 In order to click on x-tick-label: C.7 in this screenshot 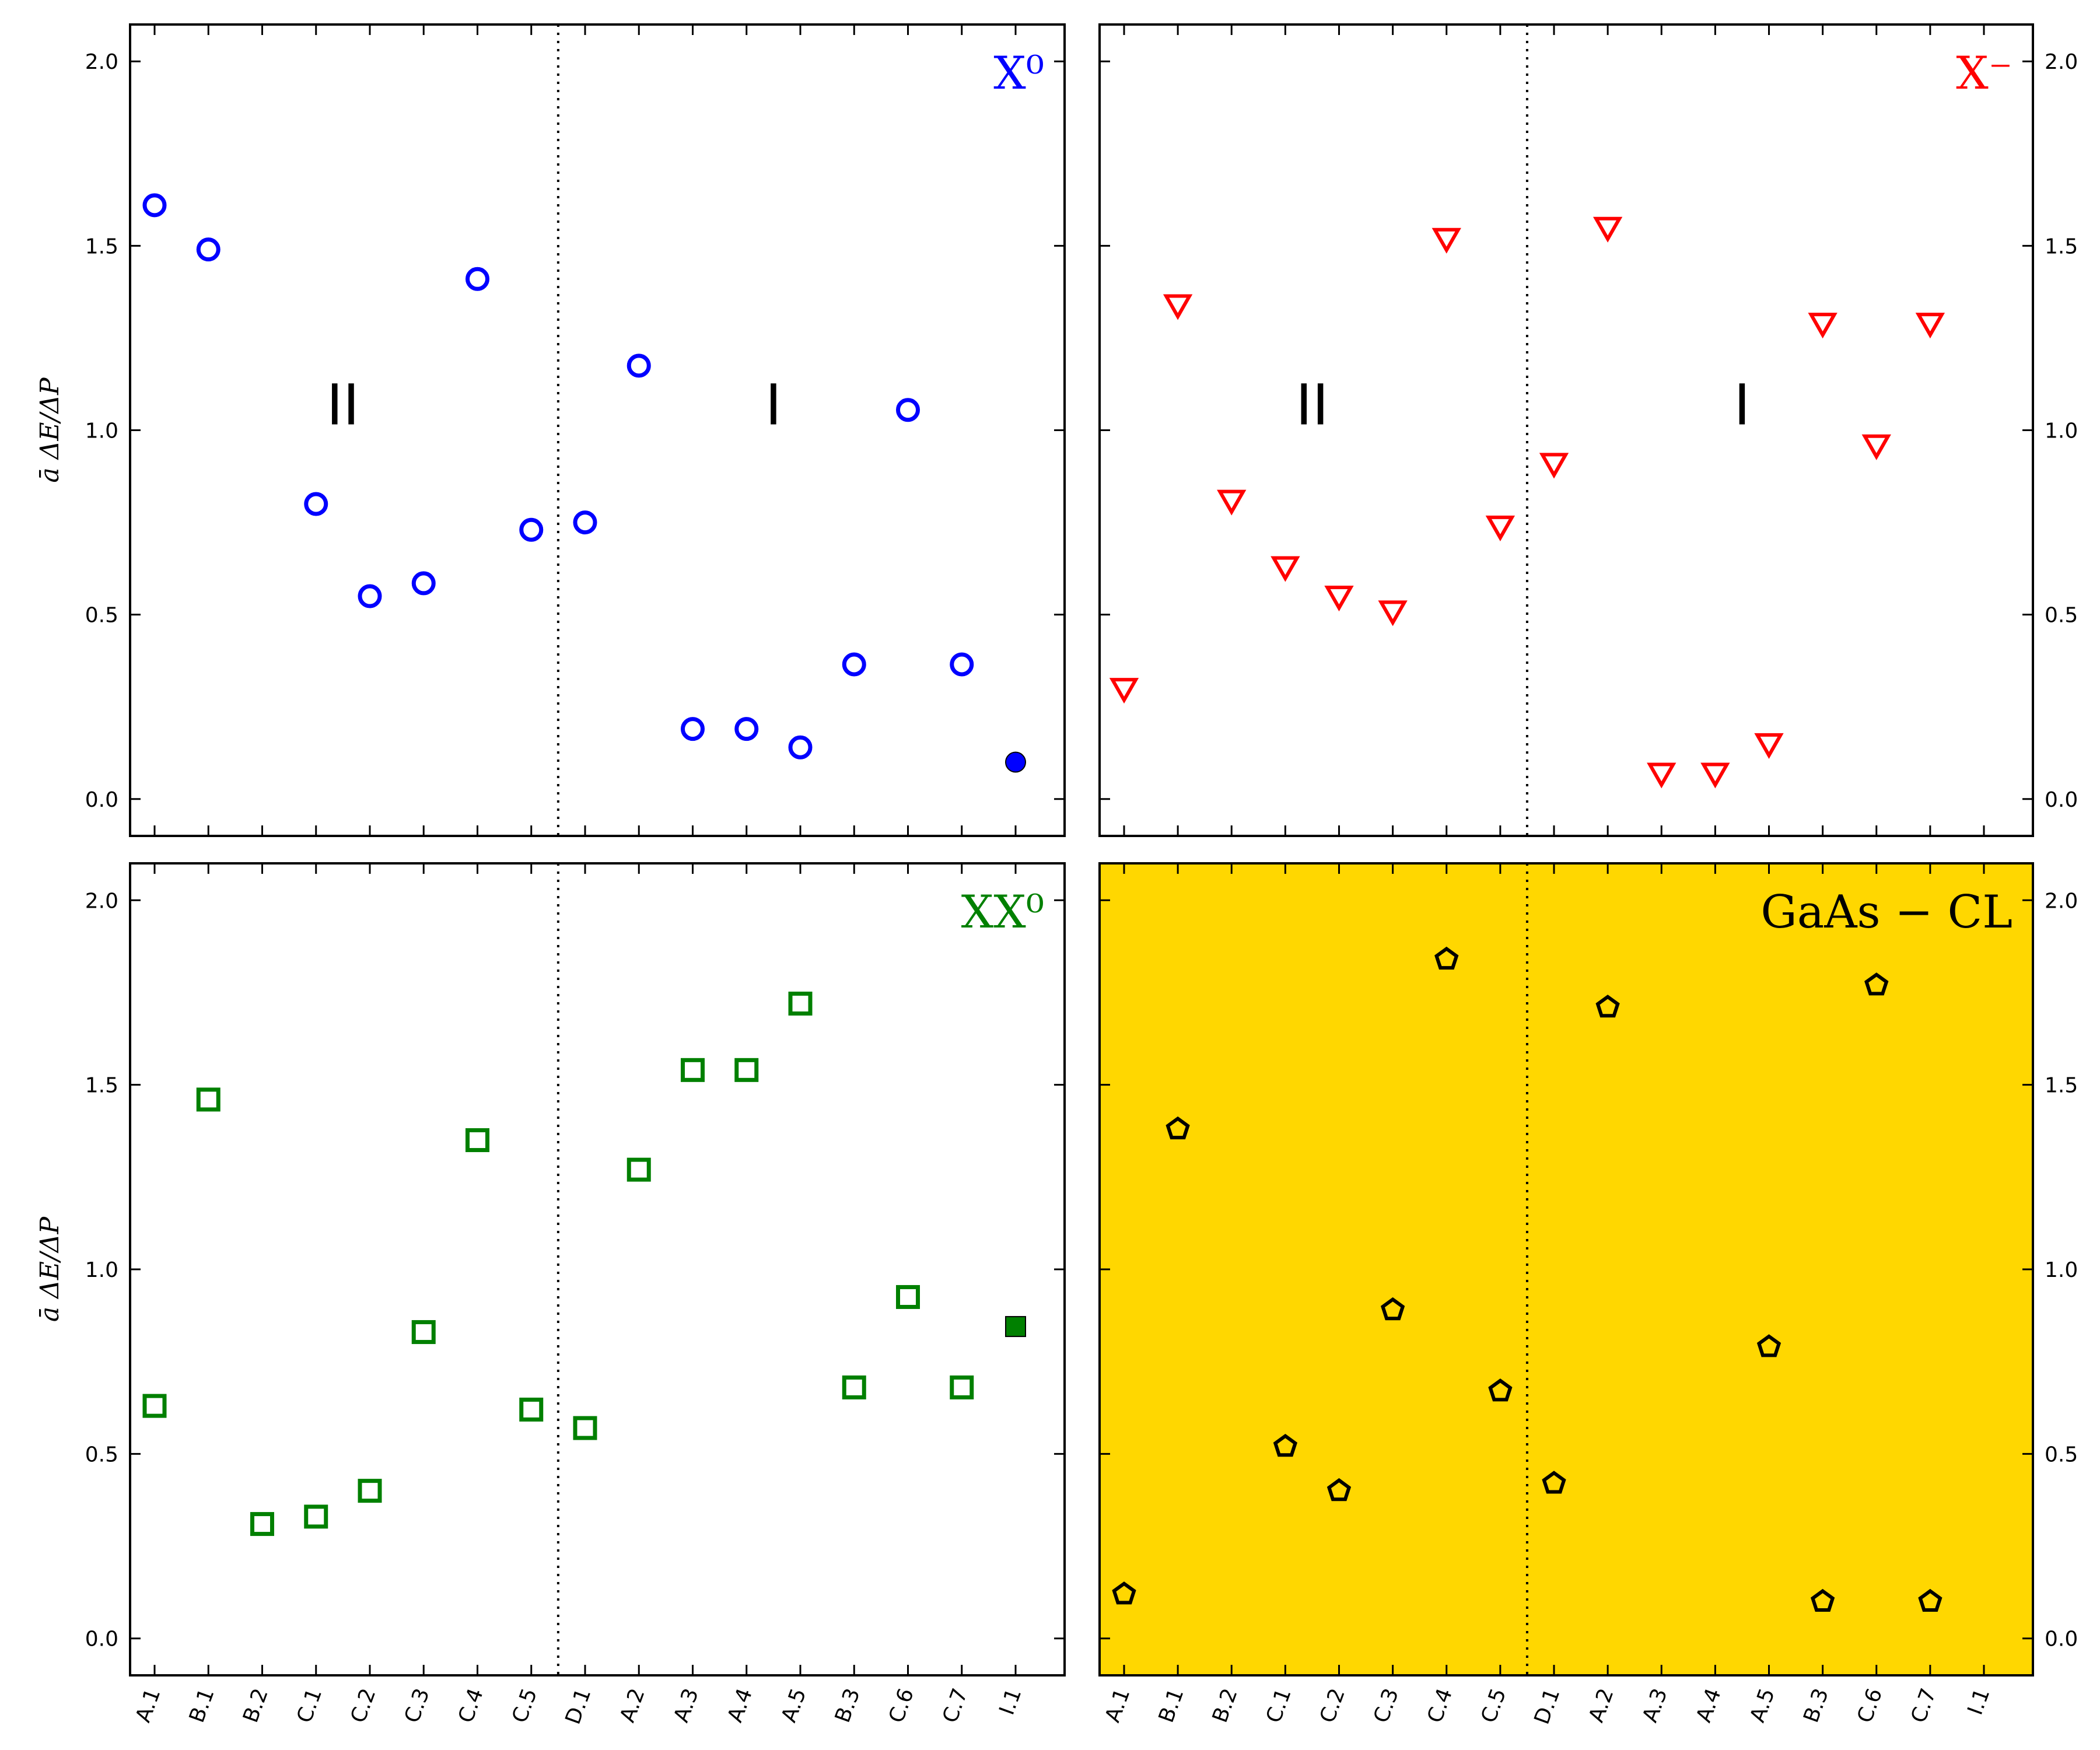, I will do `click(1923, 1706)`.